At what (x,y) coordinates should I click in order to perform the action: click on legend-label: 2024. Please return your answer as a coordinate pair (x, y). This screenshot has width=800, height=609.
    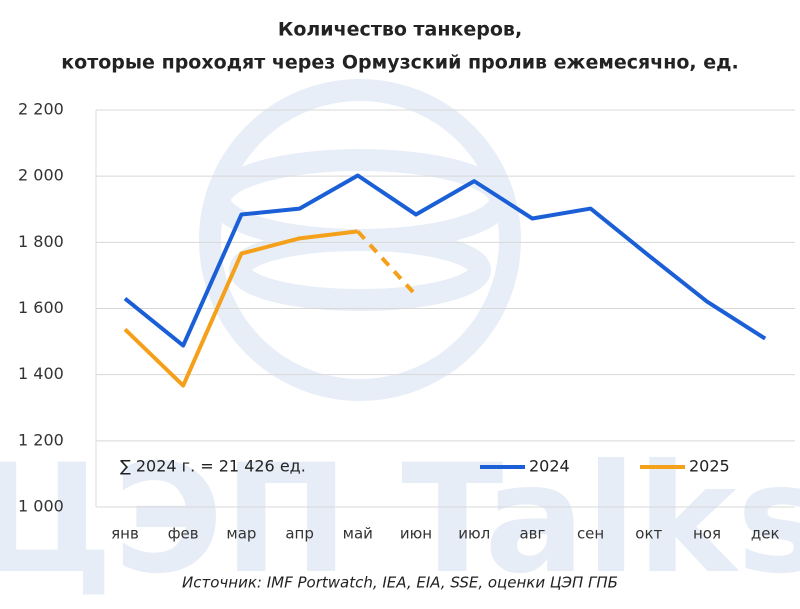
    Looking at the image, I should click on (549, 466).